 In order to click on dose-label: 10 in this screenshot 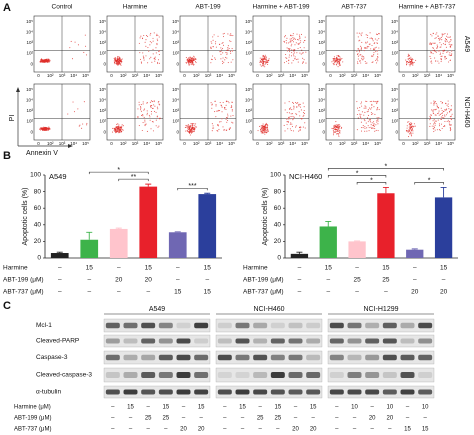, I will do `click(389, 408)`.